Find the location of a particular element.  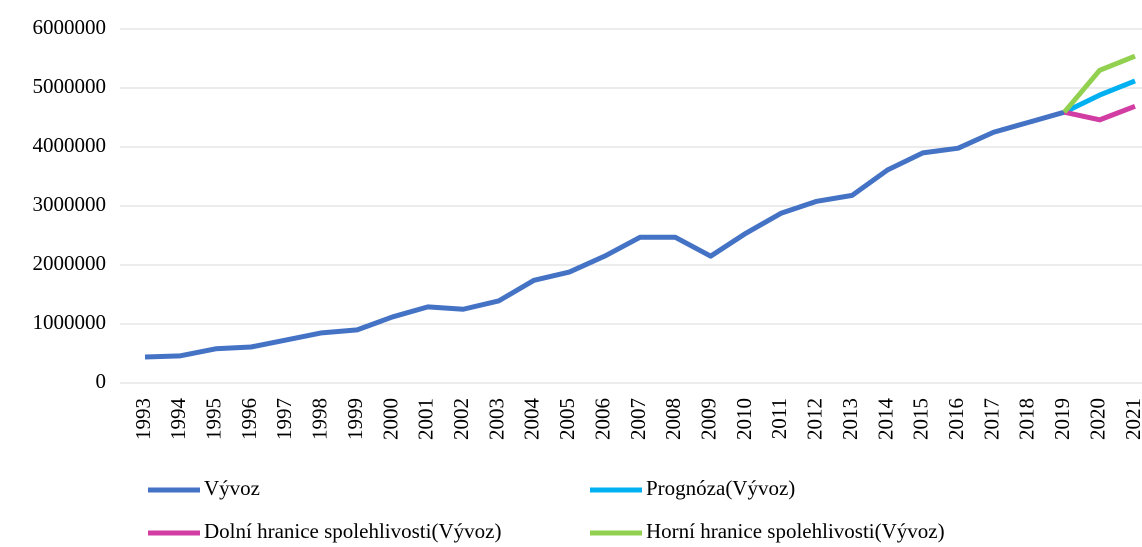

legend-label: Dolní hranice spolehlivosti(Vývoz) is located at coordinates (352, 531).